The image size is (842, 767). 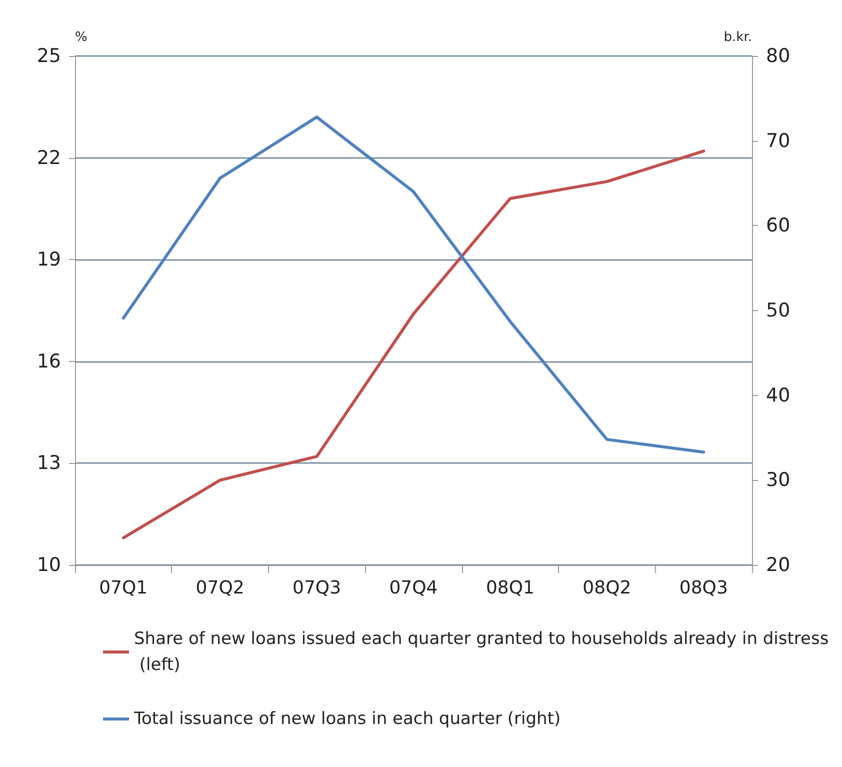 I want to click on y-tick-label: 22, so click(x=48, y=157).